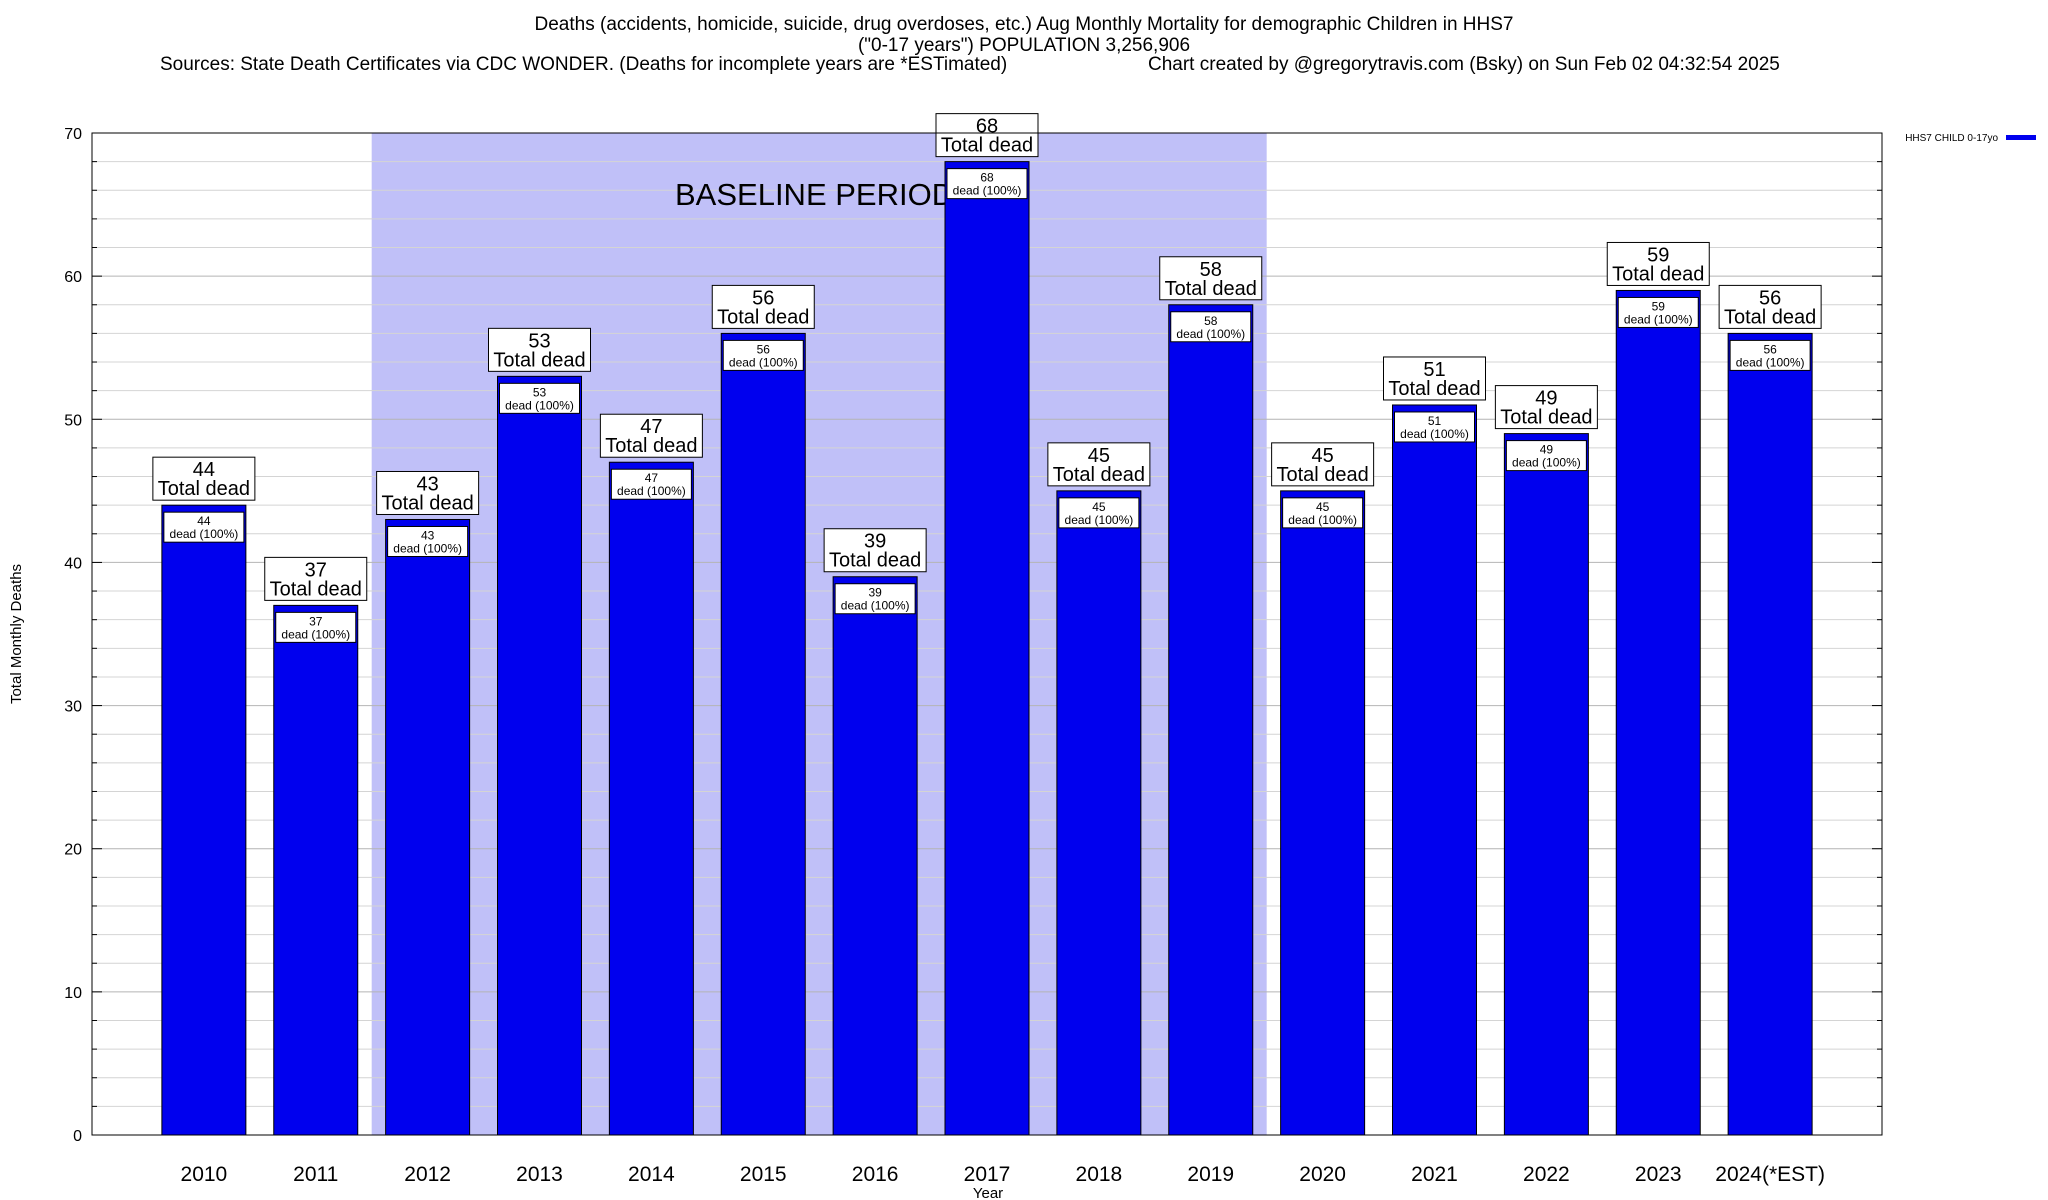  What do you see at coordinates (539, 1174) in the screenshot?
I see `x-tick-label: 2013` at bounding box center [539, 1174].